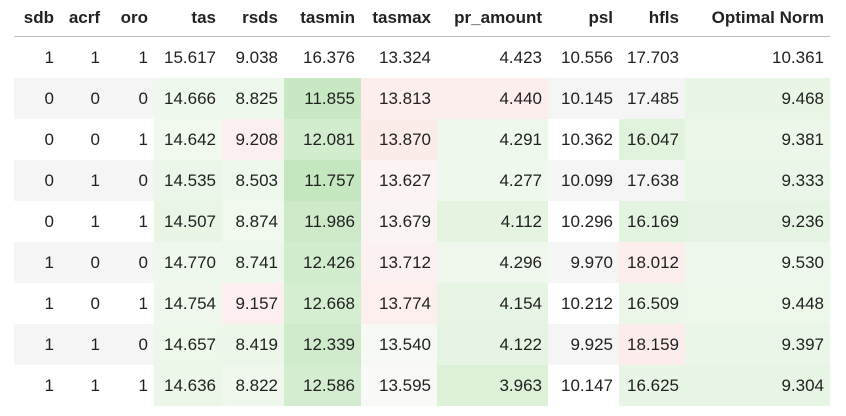 This screenshot has width=846, height=416. What do you see at coordinates (399, 139) in the screenshot?
I see `cell-tasmax: 13.870` at bounding box center [399, 139].